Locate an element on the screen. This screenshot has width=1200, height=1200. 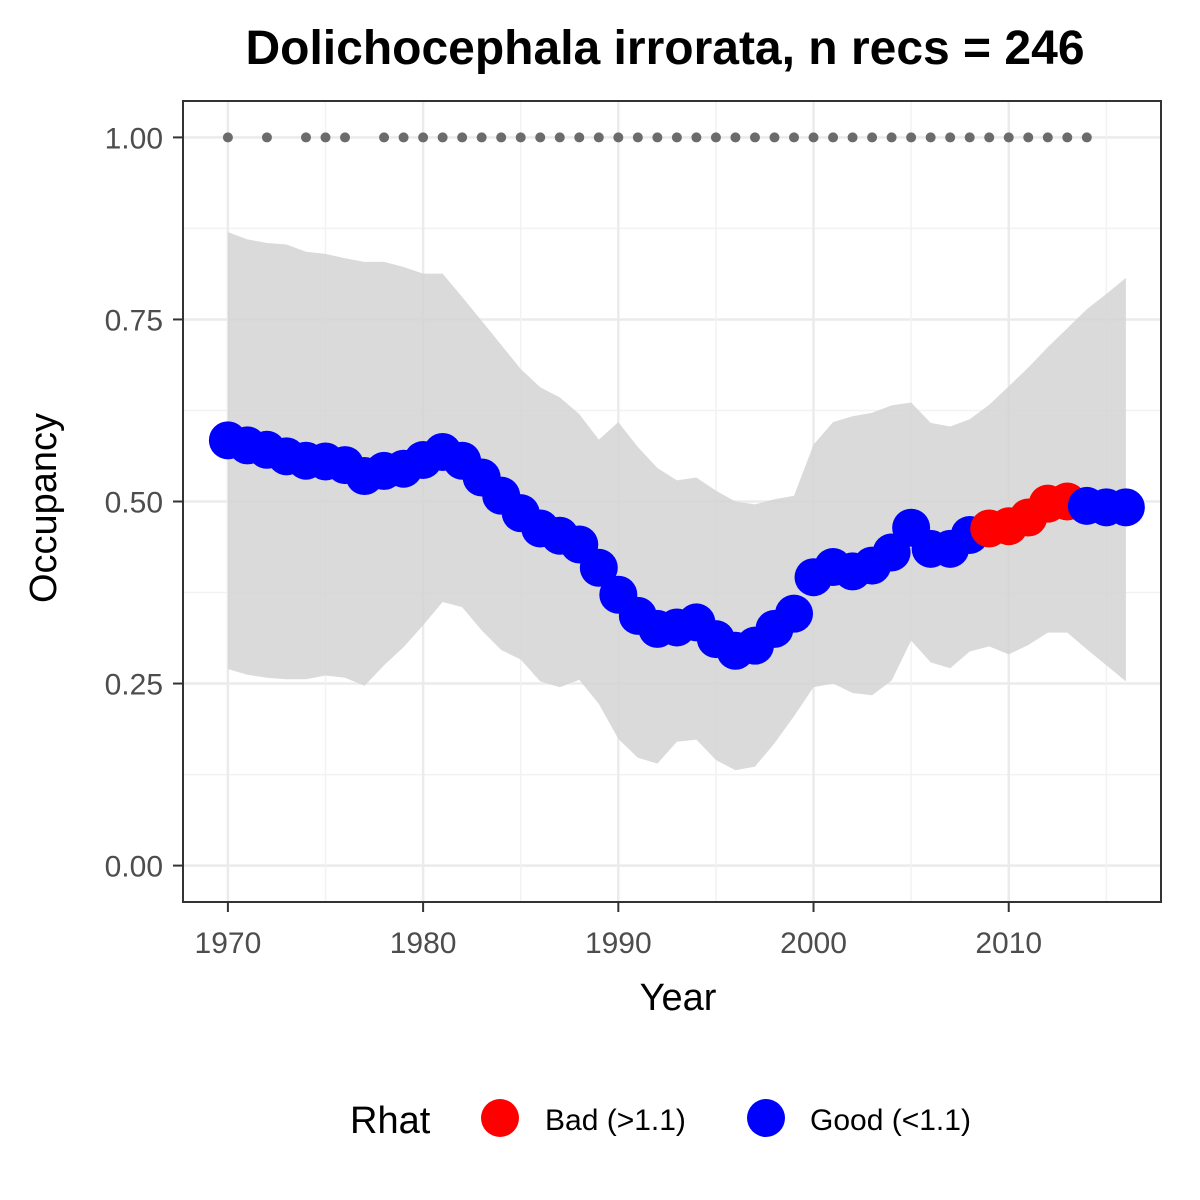
legend-title: Rhat is located at coordinates (390, 1121).